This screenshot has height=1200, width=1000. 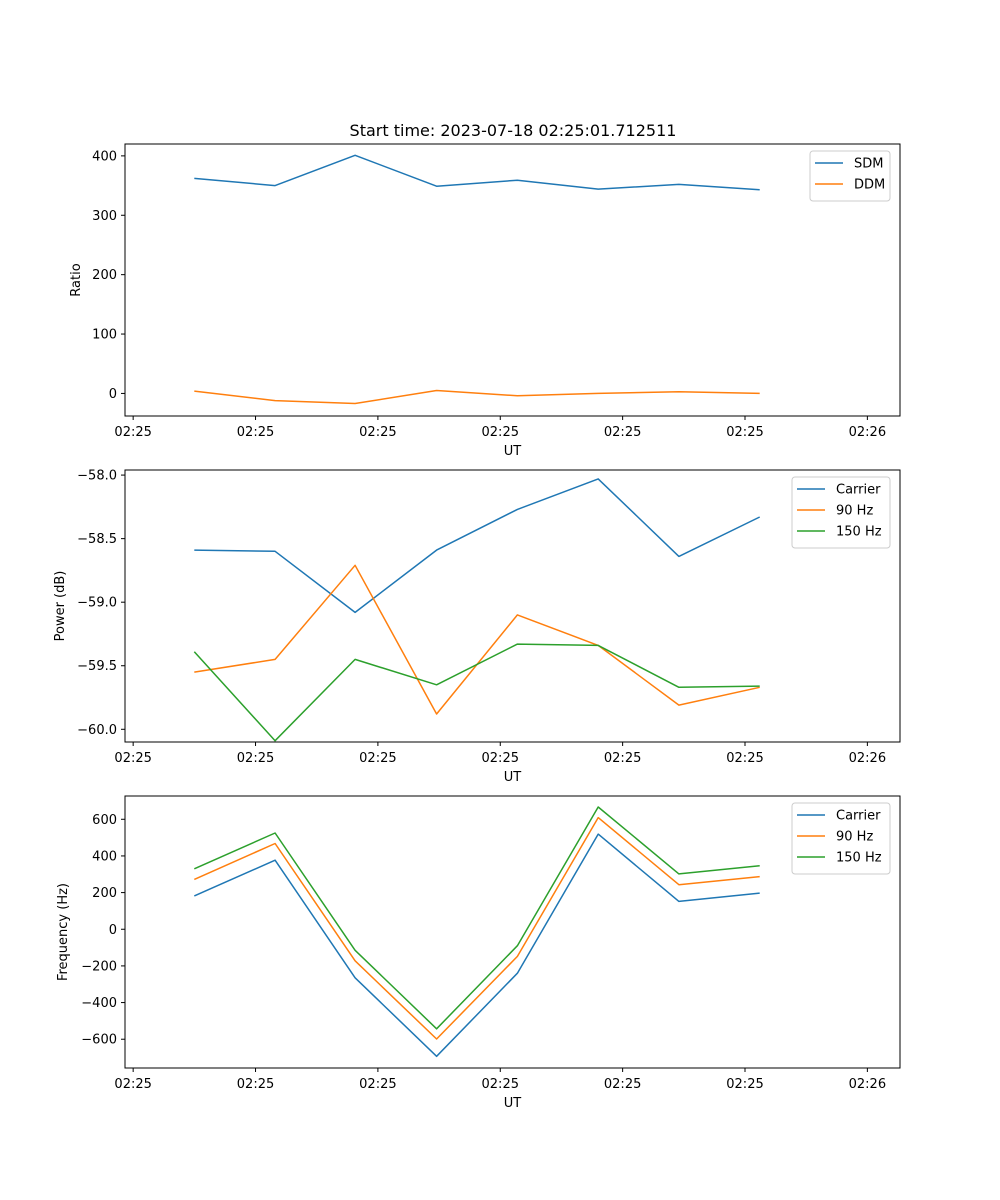 I want to click on panel-3-x-axis-label: UT, so click(x=513, y=1103).